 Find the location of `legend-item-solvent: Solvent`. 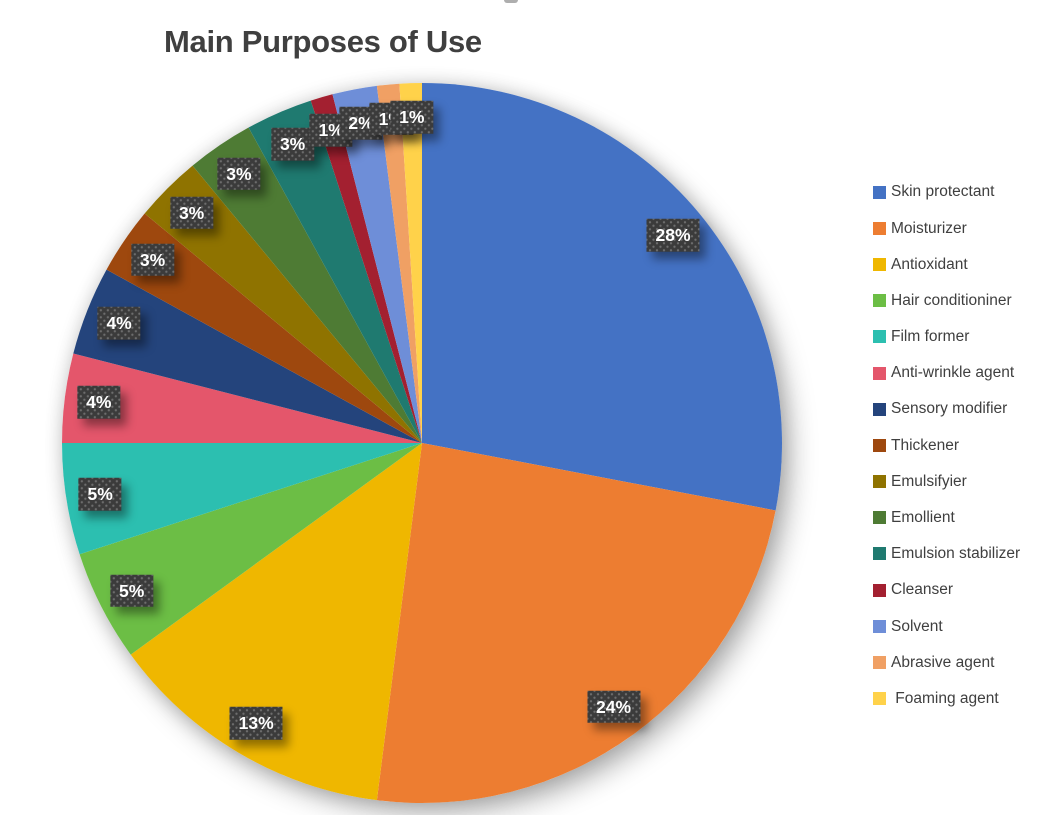

legend-item-solvent: Solvent is located at coordinates (949, 626).